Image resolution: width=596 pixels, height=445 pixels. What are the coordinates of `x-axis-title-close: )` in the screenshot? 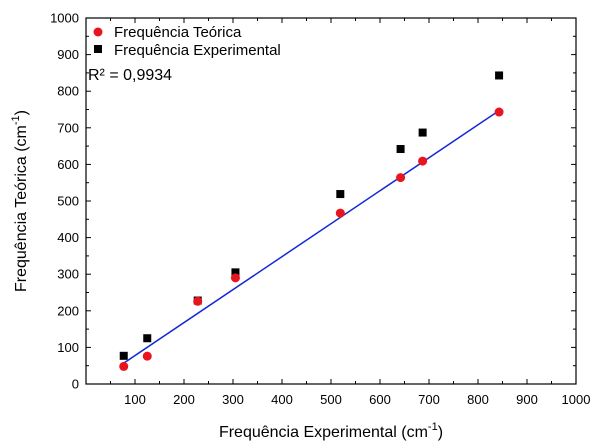 It's located at (440, 432).